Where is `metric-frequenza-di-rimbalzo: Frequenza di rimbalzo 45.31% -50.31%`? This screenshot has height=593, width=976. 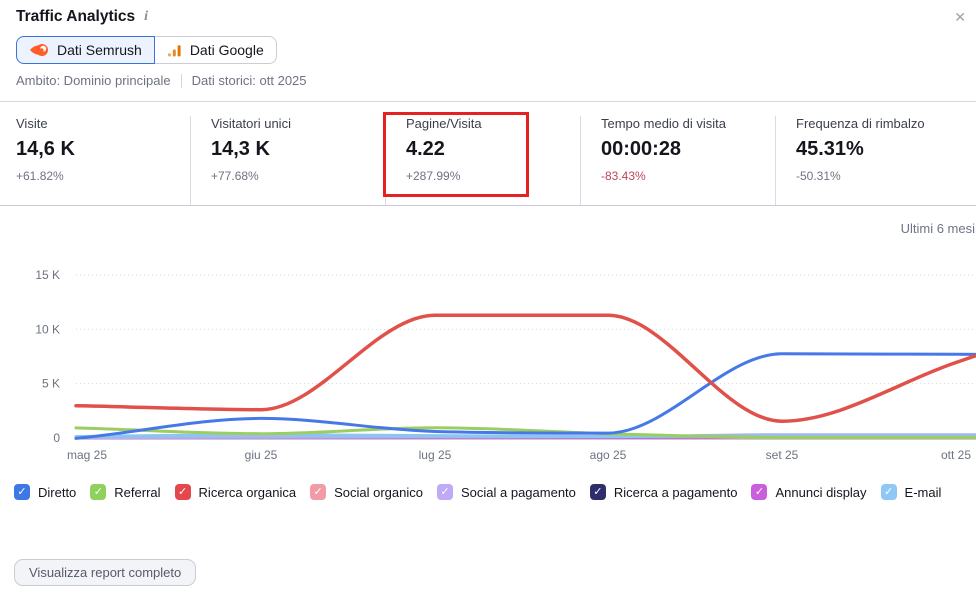
metric-frequenza-di-rimbalzo: Frequenza di rimbalzo 45.31% -50.31% is located at coordinates (875, 160).